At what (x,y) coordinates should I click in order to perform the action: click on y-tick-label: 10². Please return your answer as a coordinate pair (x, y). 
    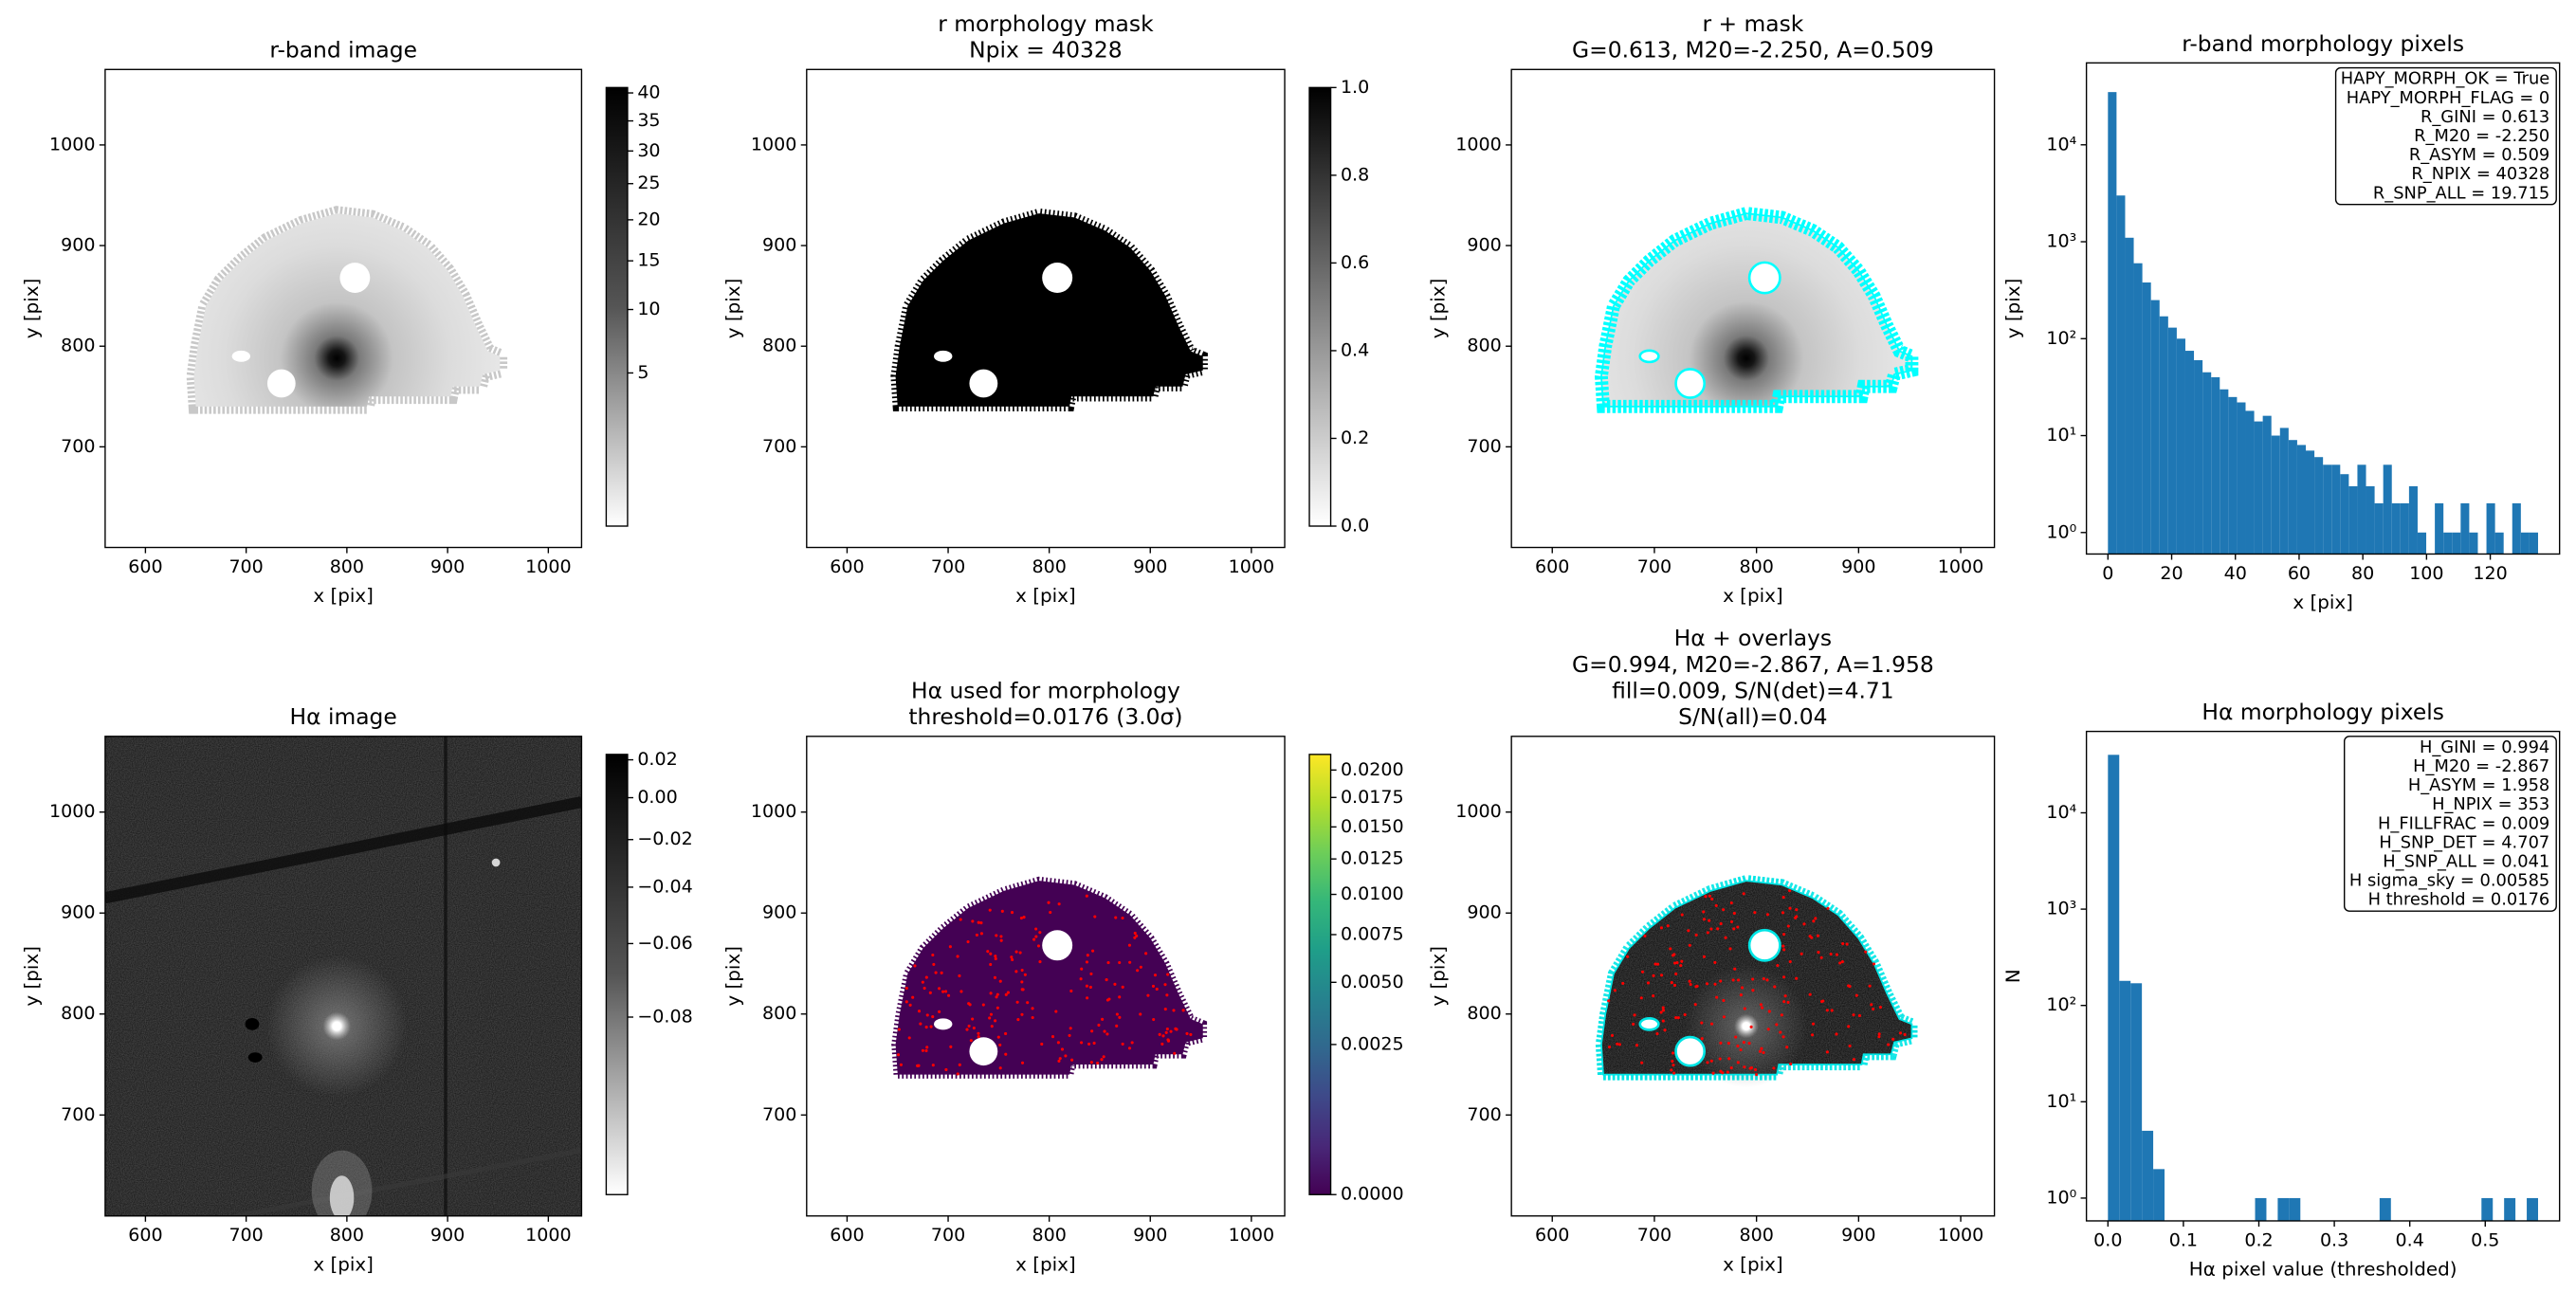
    Looking at the image, I should click on (2061, 1004).